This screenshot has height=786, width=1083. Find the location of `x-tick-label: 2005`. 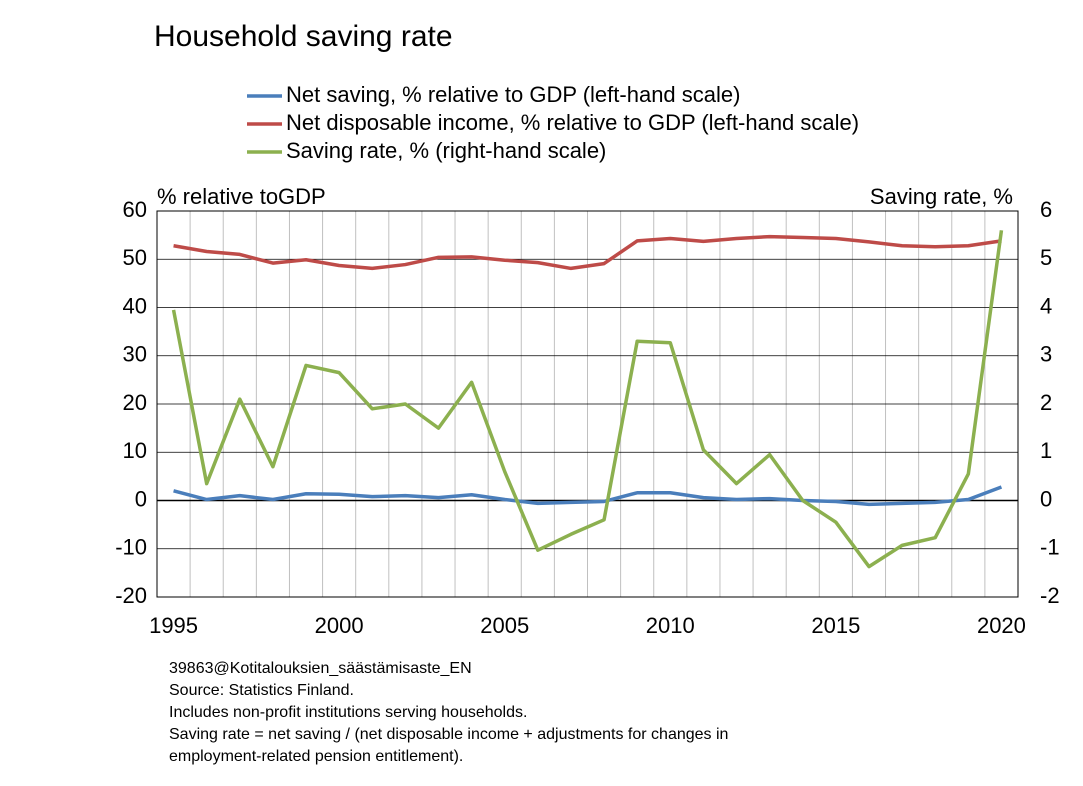

x-tick-label: 2005 is located at coordinates (504, 625).